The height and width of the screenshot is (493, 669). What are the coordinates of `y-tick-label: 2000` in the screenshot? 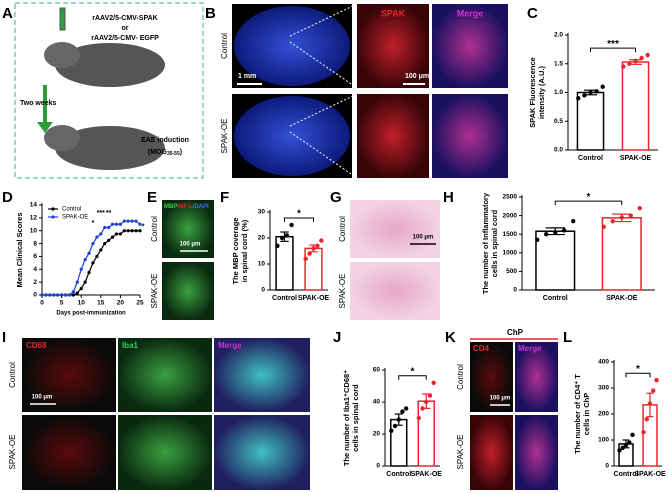 It's located at (510, 215).